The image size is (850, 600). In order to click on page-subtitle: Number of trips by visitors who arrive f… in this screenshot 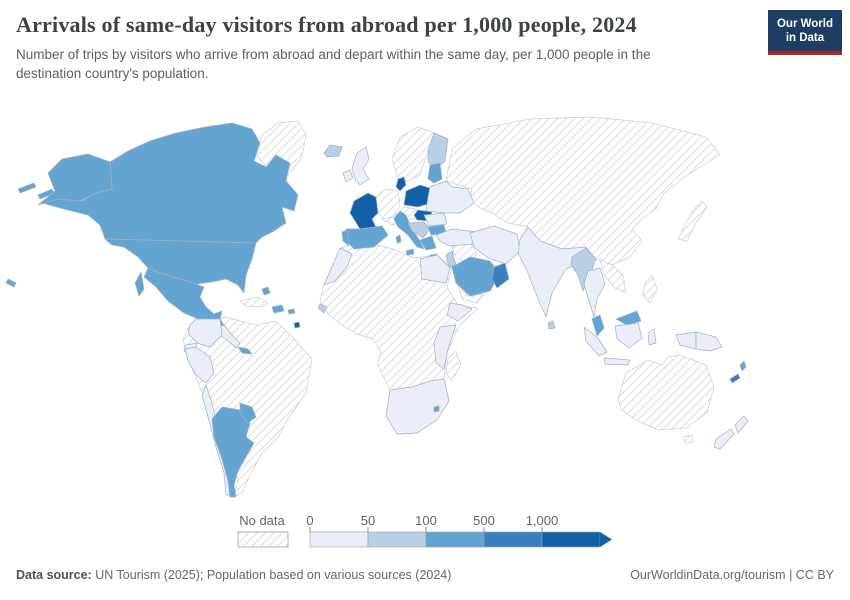, I will do `click(333, 64)`.